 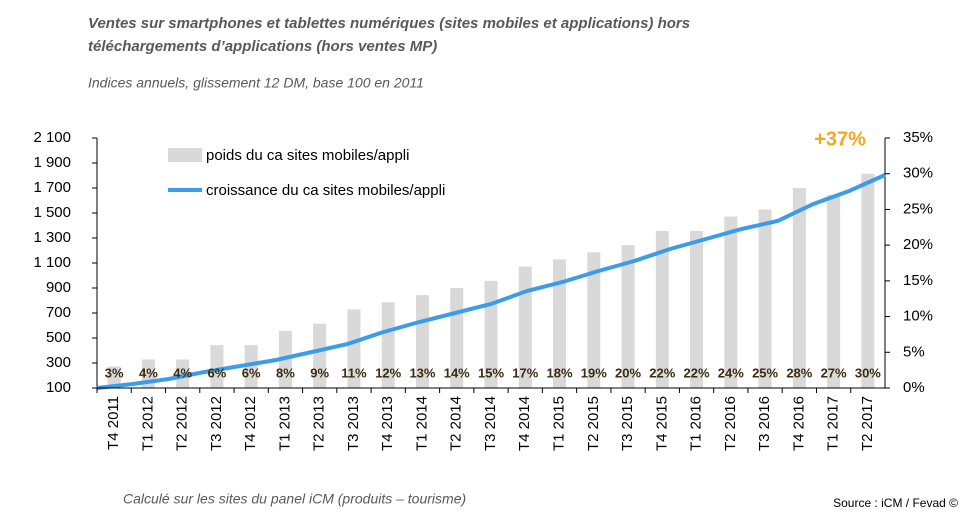 I want to click on y2-tick-label: 25%, so click(x=918, y=208).